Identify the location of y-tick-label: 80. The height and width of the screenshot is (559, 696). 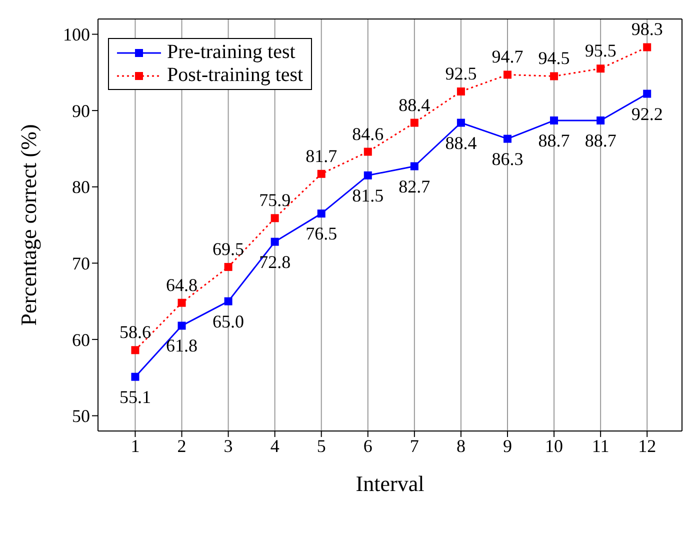
(81, 187).